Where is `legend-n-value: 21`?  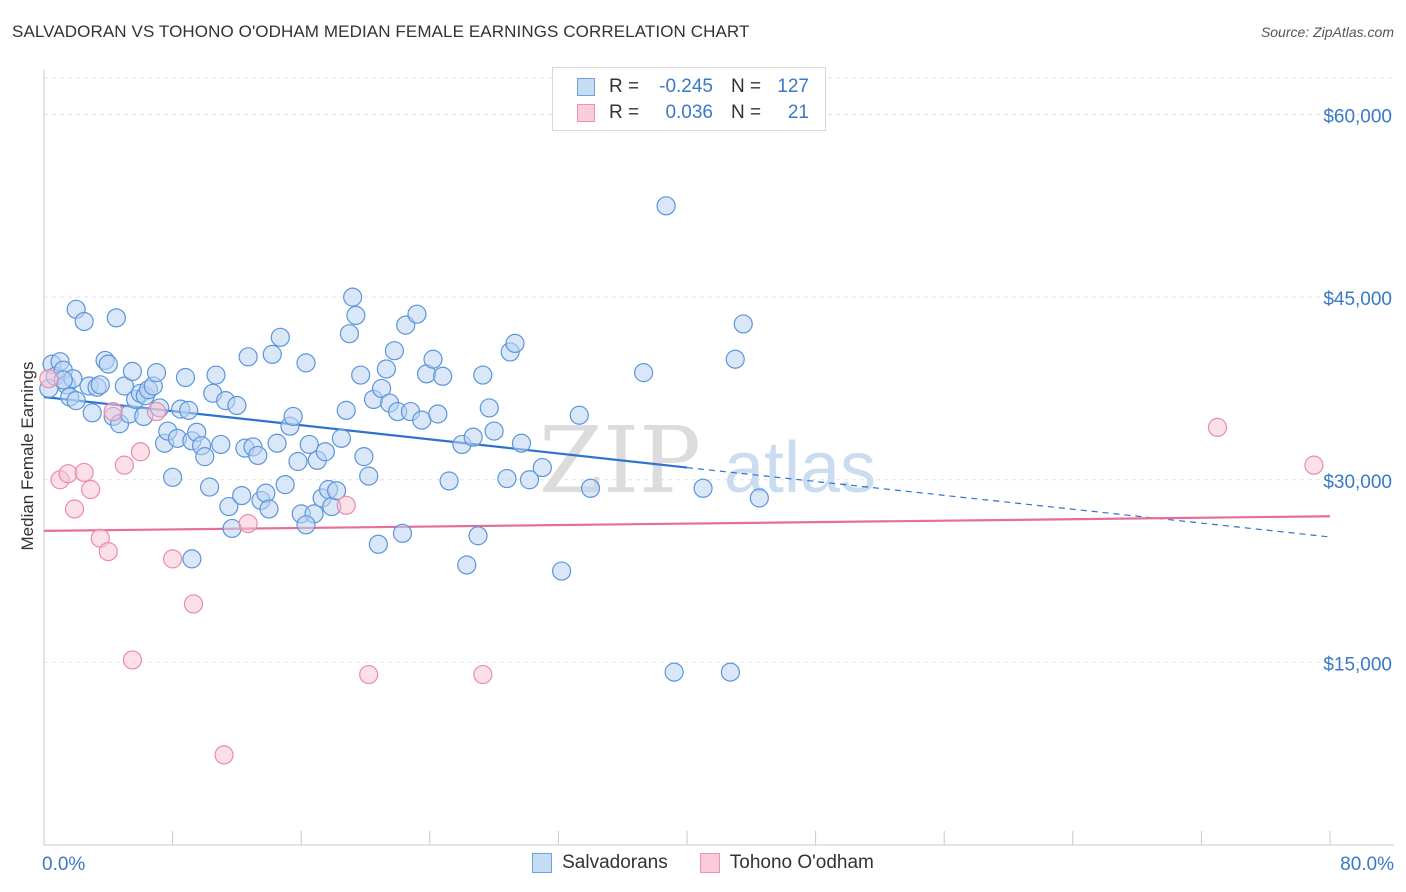
legend-n-value: 21 is located at coordinates (798, 112).